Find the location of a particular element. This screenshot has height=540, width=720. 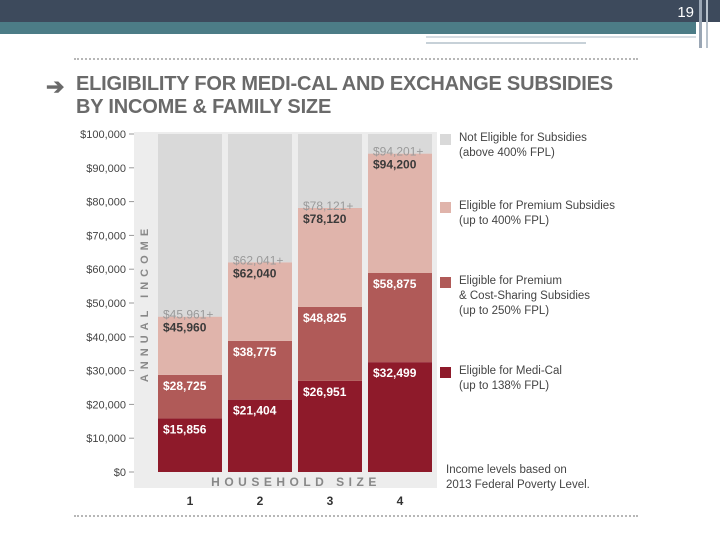

footnote-line: 2013 Federal Poverty Level. is located at coordinates (518, 485).